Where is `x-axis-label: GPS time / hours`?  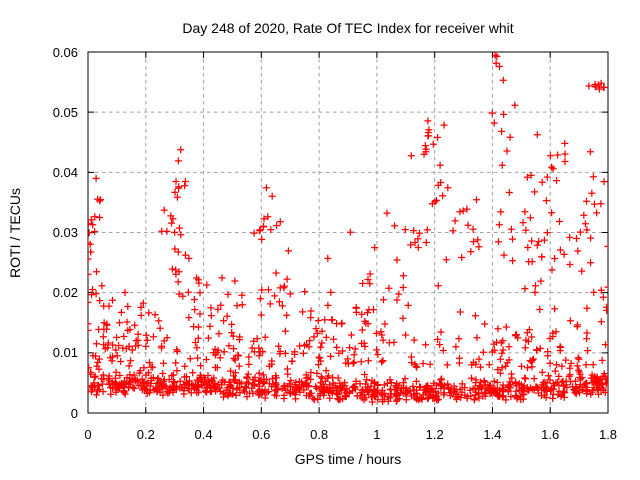 x-axis-label: GPS time / hours is located at coordinates (348, 459).